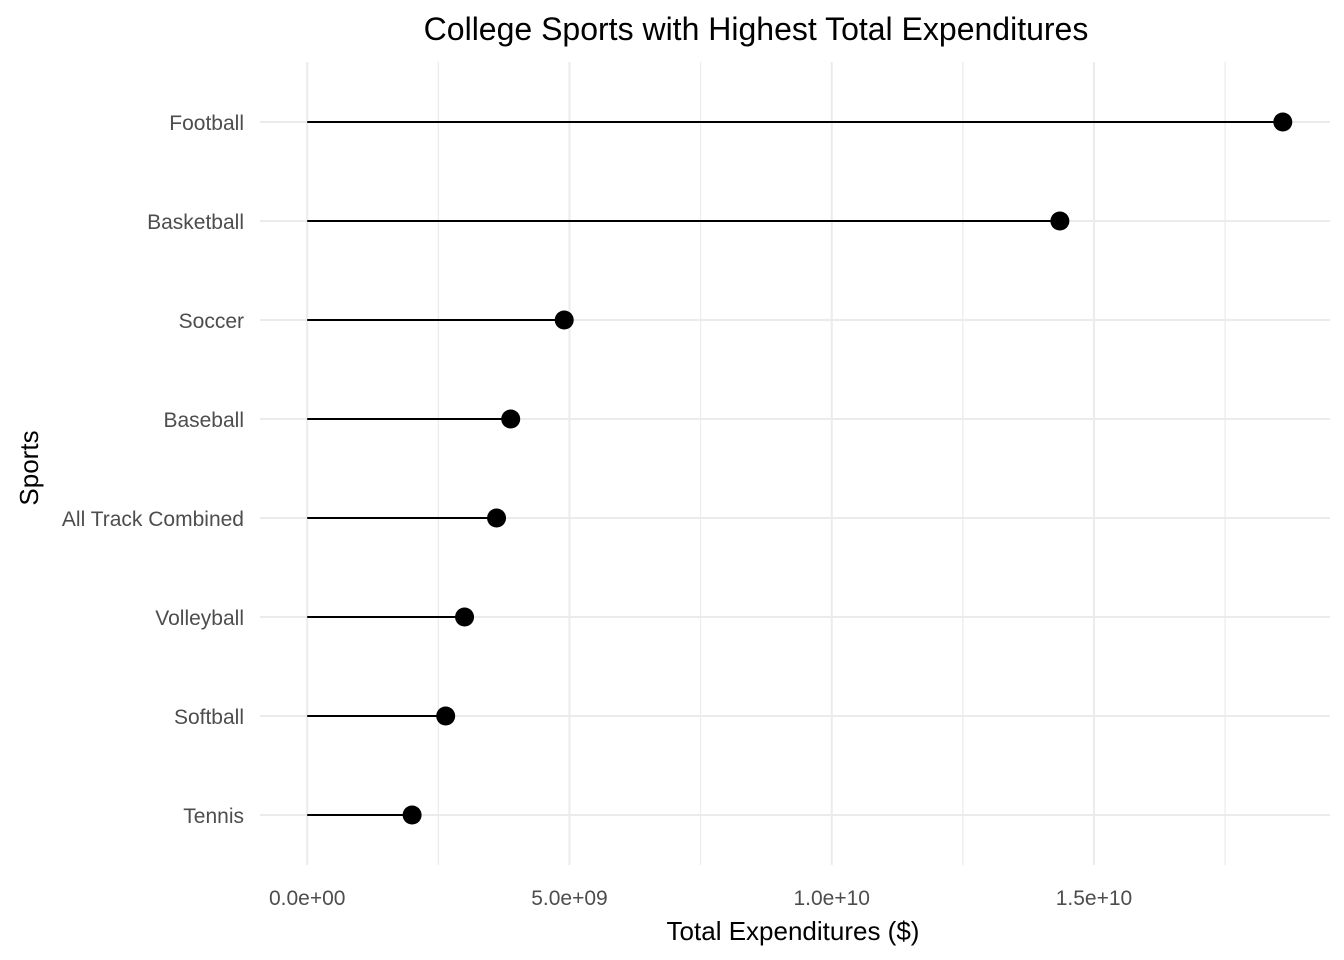  Describe the element at coordinates (569, 898) in the screenshot. I see `x-tick-label: 5.0e+09` at that location.